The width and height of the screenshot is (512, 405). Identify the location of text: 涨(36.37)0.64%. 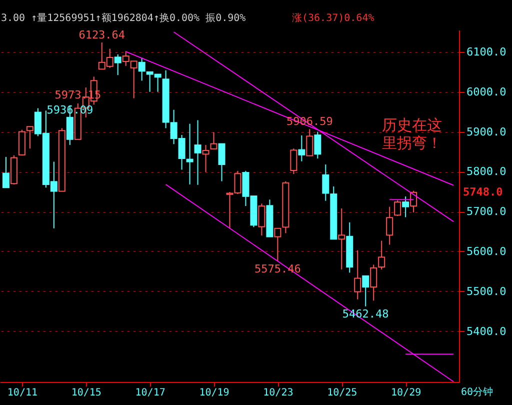
(333, 18).